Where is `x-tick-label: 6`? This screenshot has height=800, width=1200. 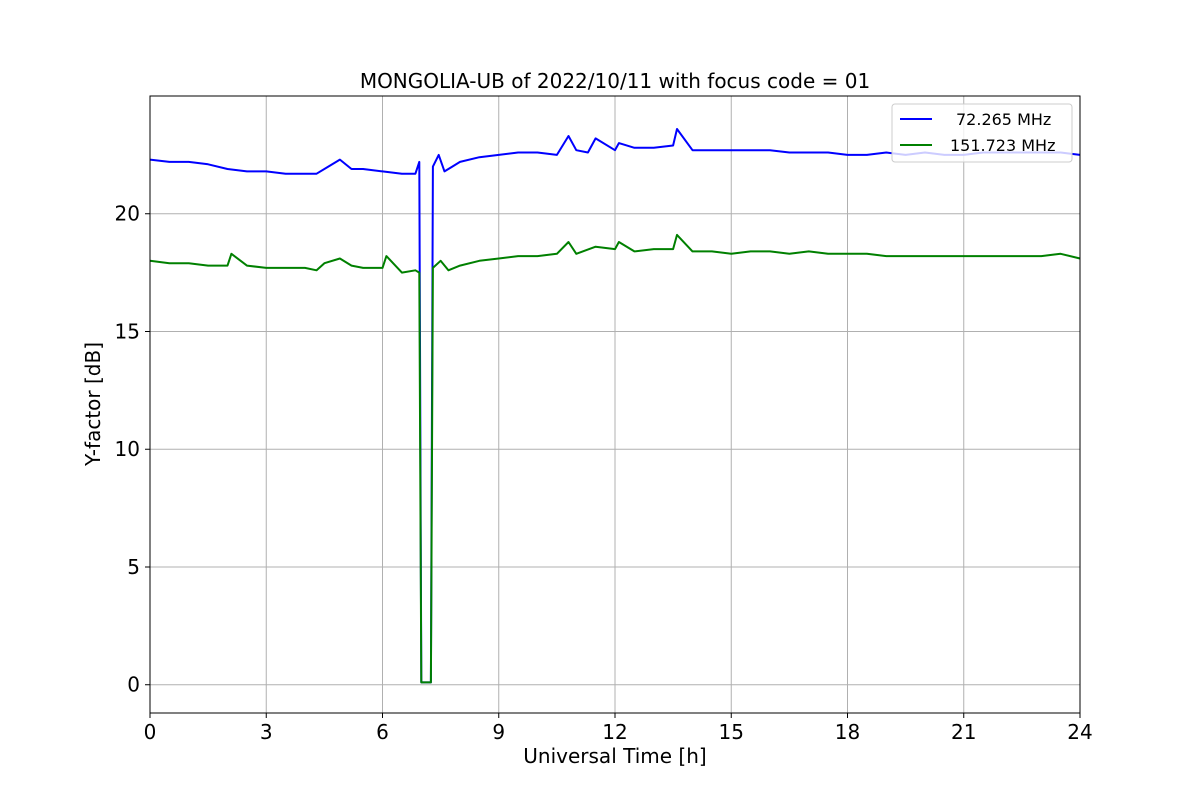
x-tick-label: 6 is located at coordinates (382, 732).